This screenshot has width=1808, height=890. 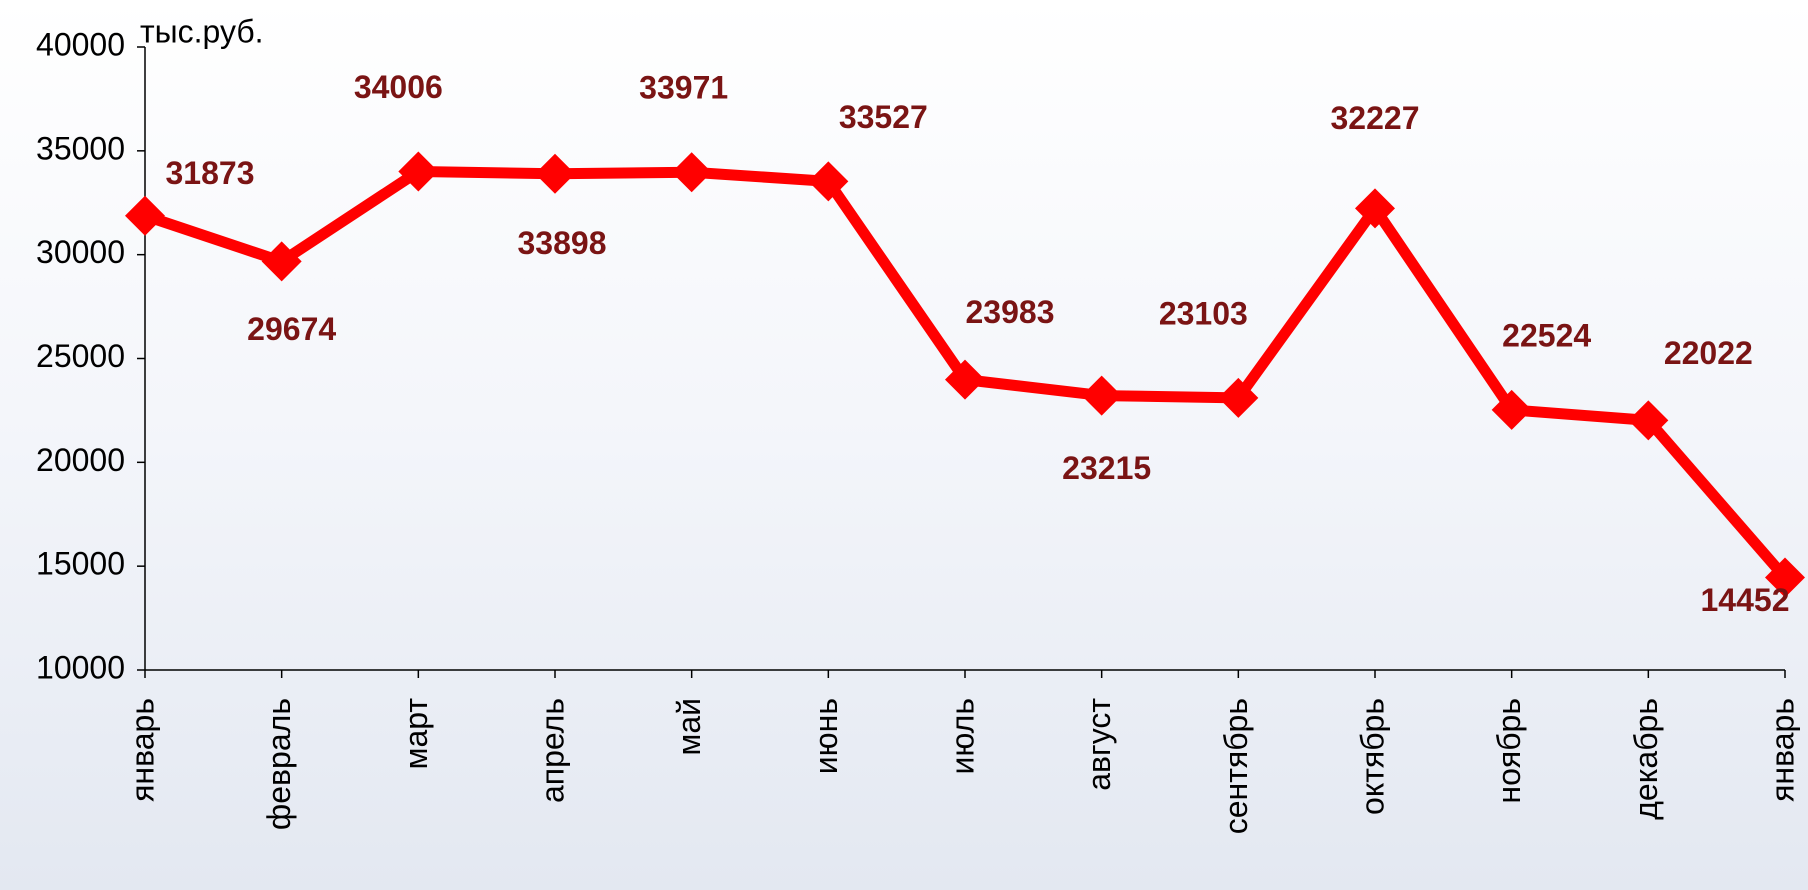 I want to click on x-tick-label: декабрь, so click(x=1646, y=759).